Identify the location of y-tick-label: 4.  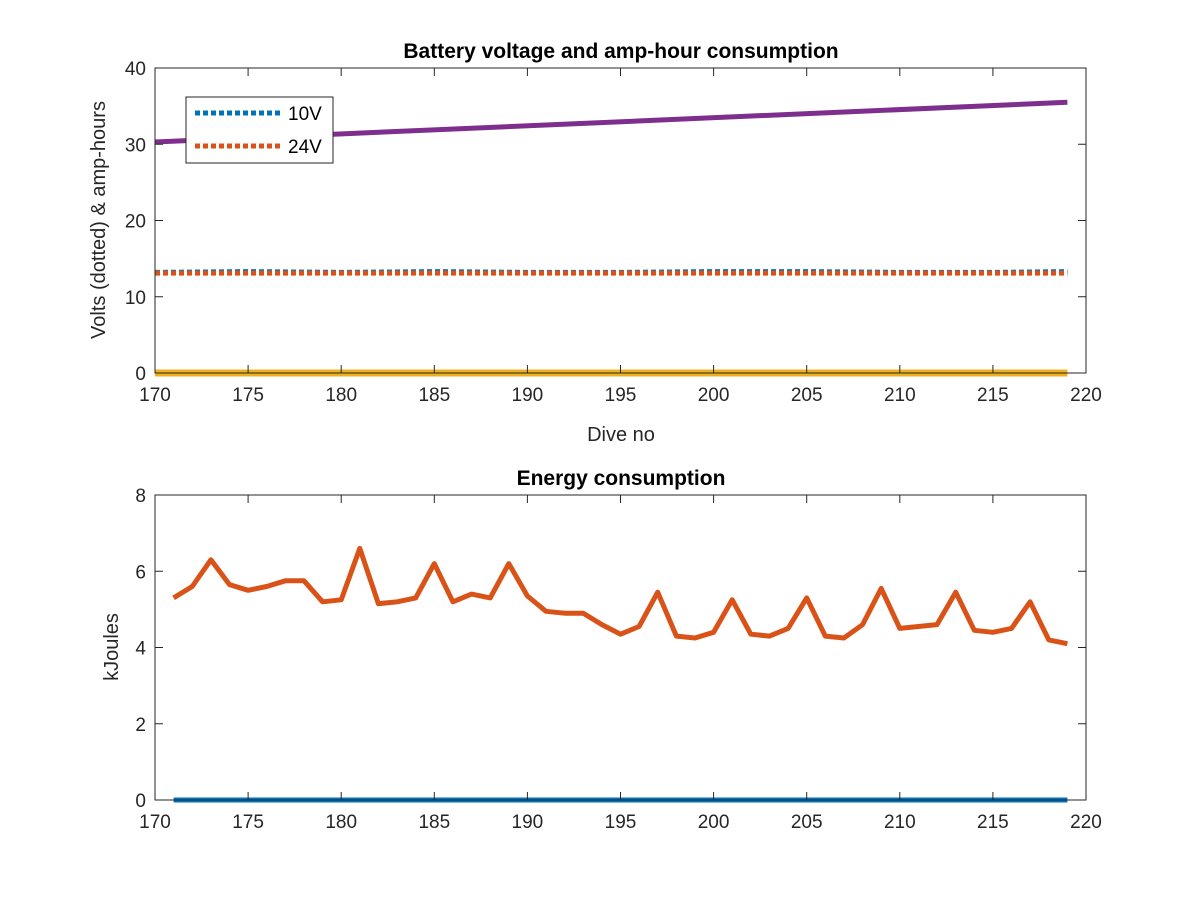
(140, 649).